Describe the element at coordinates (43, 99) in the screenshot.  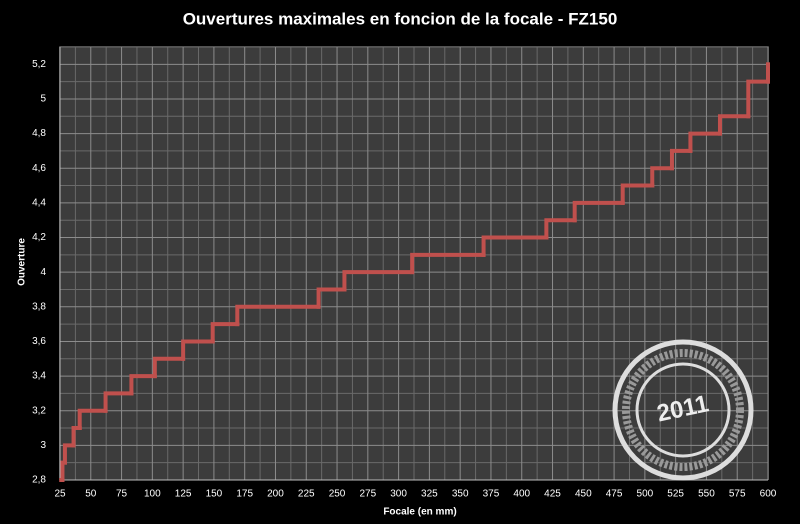
I see `y-tick-label: 5` at that location.